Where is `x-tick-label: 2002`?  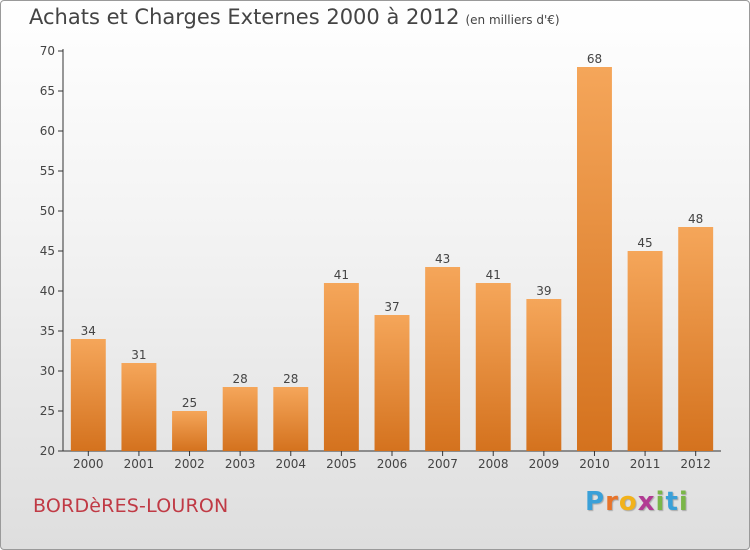
x-tick-label: 2002 is located at coordinates (189, 464).